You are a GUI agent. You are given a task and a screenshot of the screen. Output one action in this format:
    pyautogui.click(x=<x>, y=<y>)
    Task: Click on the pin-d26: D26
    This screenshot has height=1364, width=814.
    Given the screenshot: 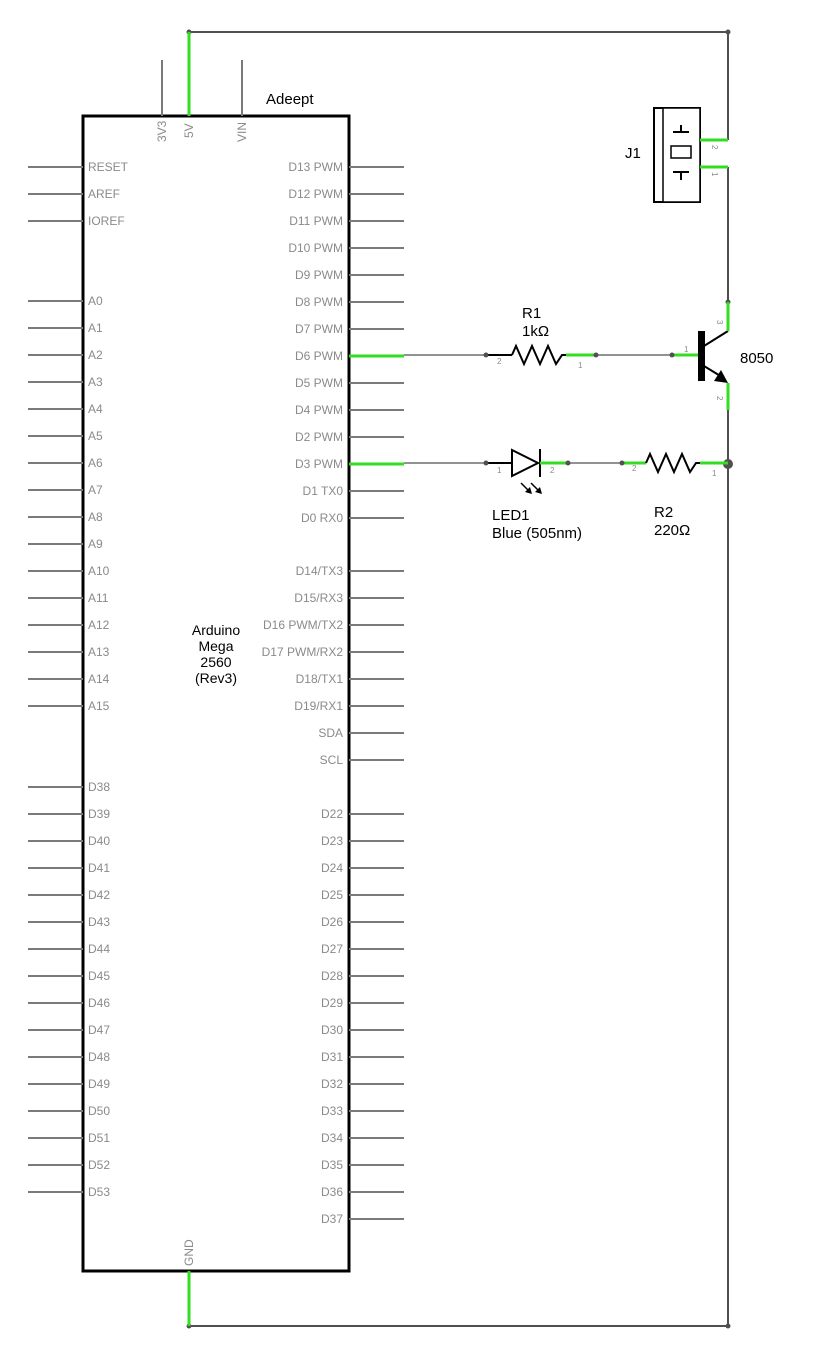 What is the action you would take?
    pyautogui.click(x=362, y=922)
    